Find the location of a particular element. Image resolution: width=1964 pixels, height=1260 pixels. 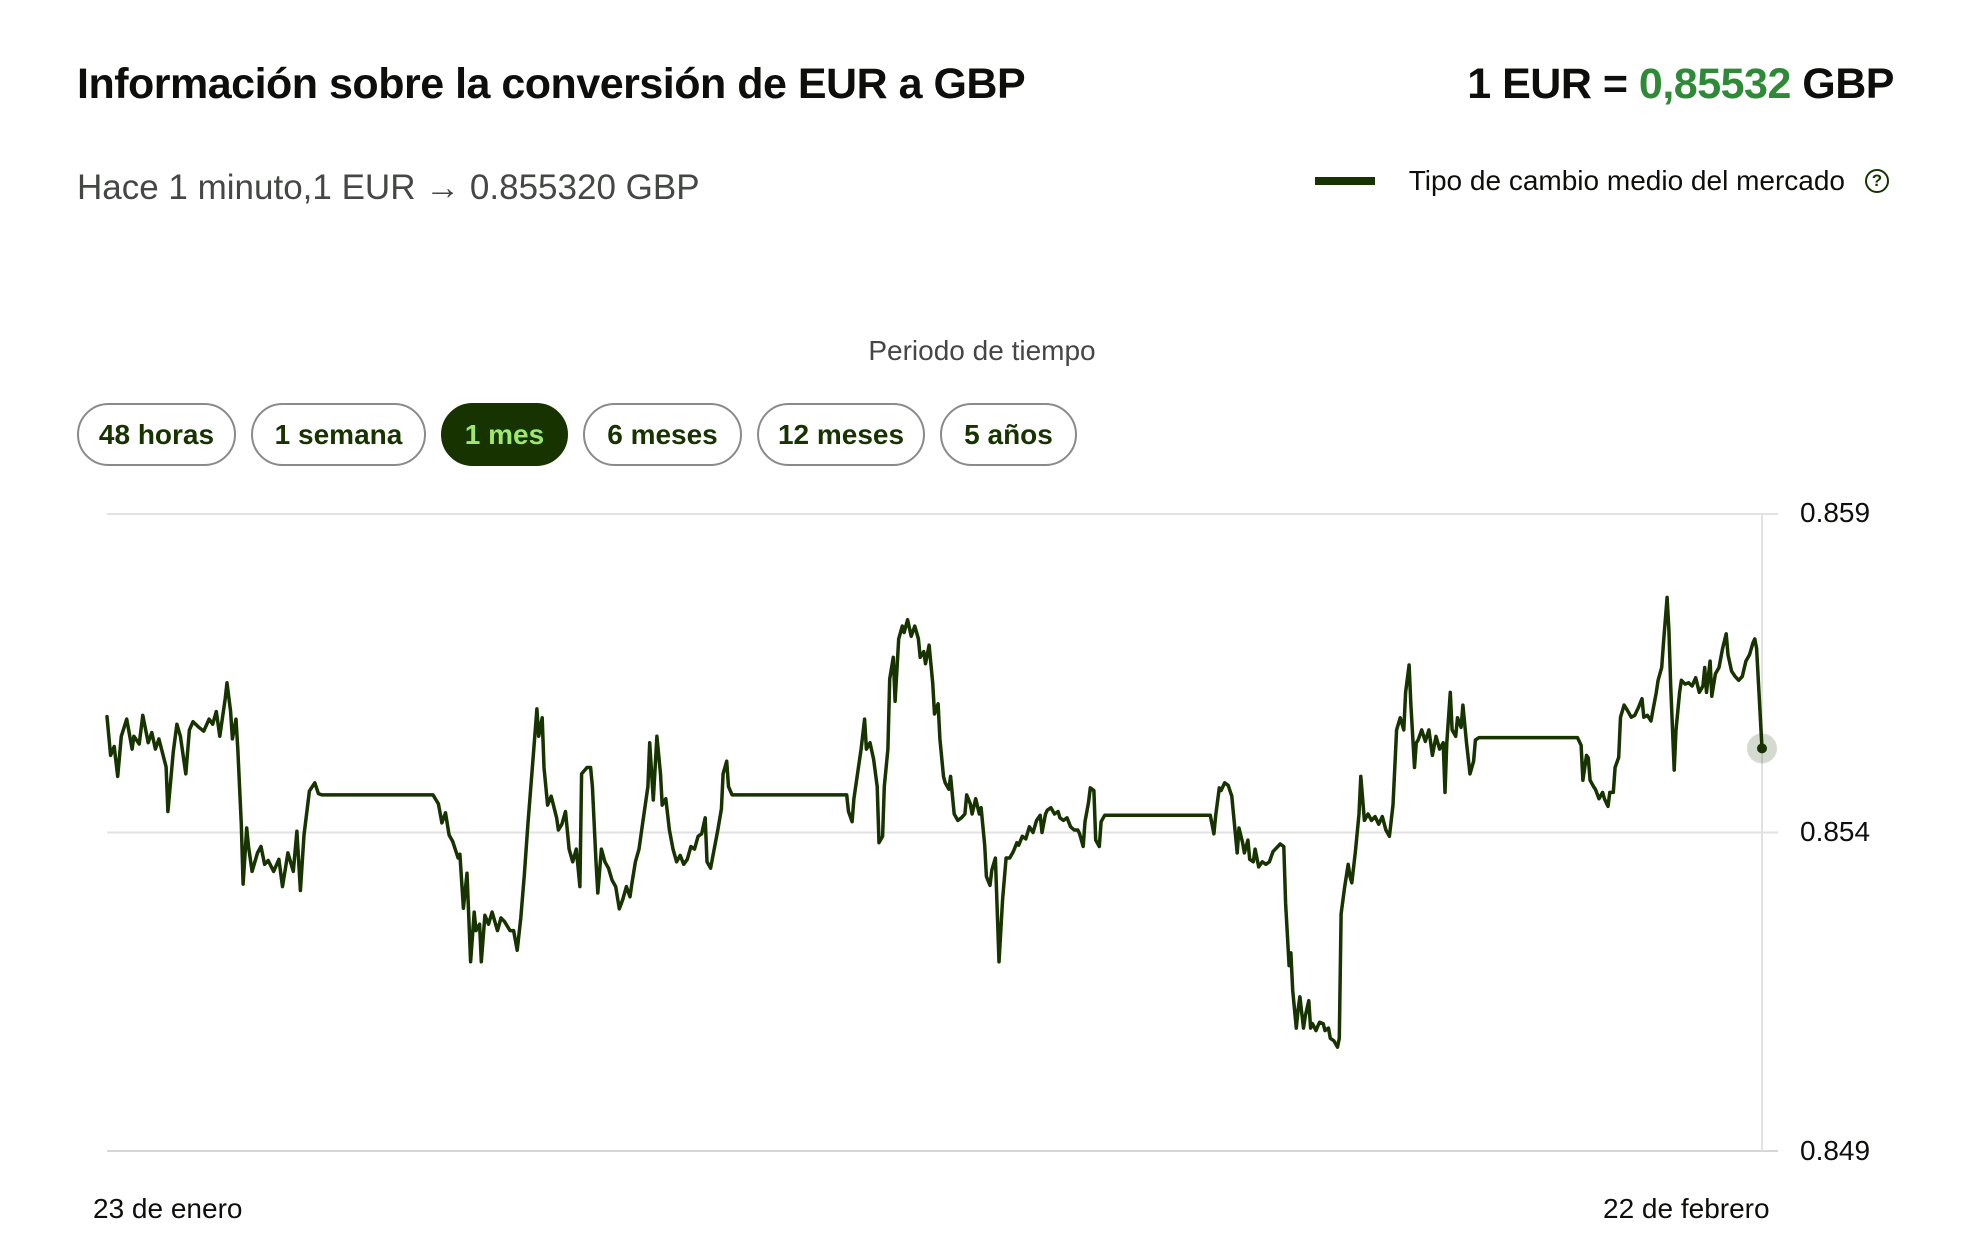

last-updated-text: Hace 1 minuto,1 EUR → 0.855320 GBP is located at coordinates (388, 187).